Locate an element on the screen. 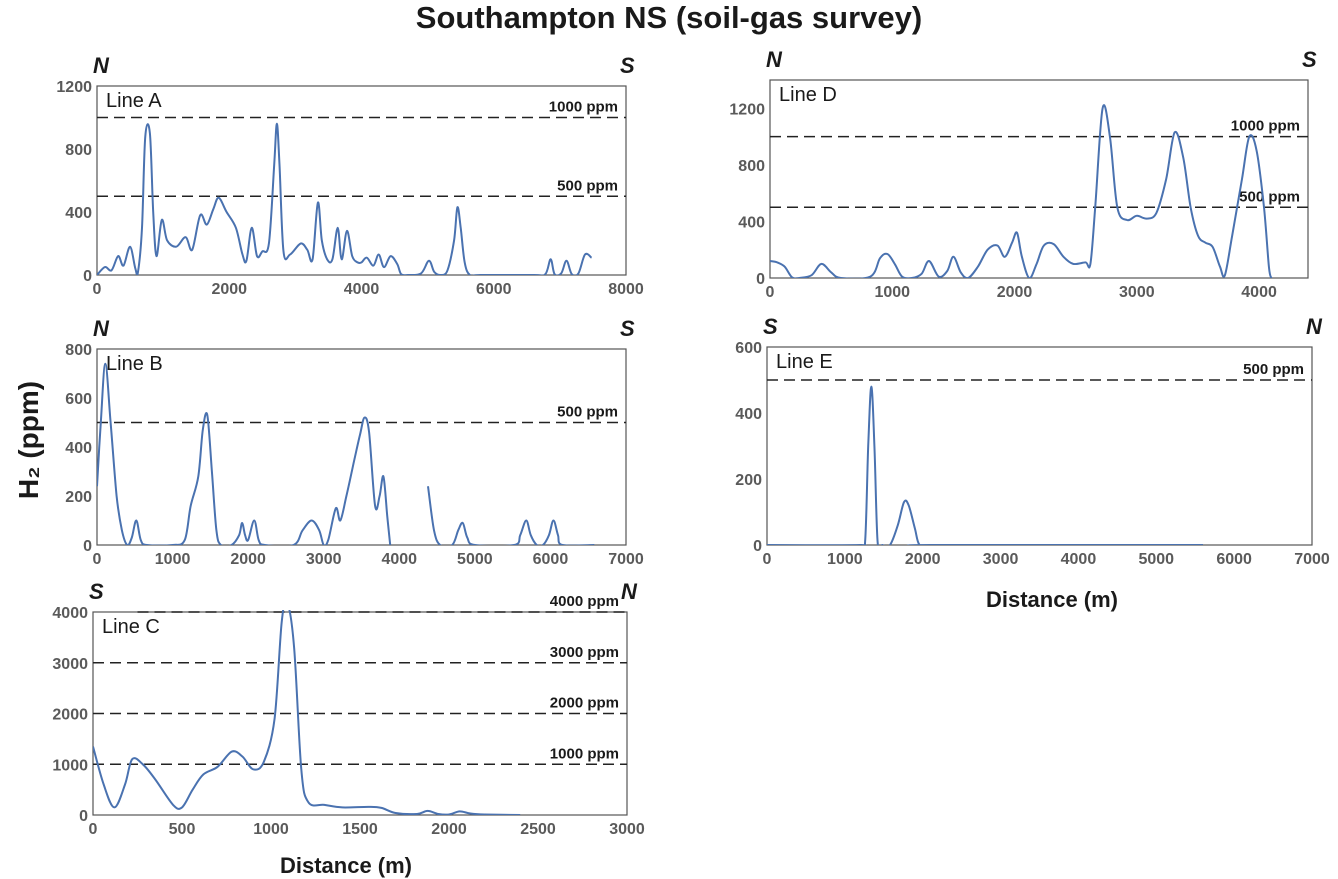 The width and height of the screenshot is (1338, 879). panel-title: Line A is located at coordinates (134, 101).